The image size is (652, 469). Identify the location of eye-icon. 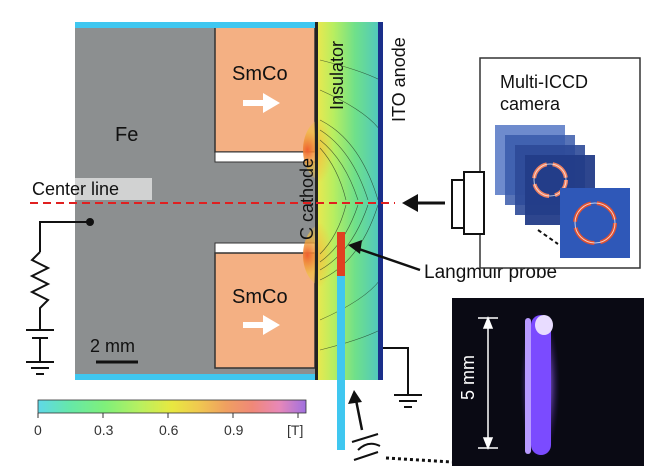
(366, 447).